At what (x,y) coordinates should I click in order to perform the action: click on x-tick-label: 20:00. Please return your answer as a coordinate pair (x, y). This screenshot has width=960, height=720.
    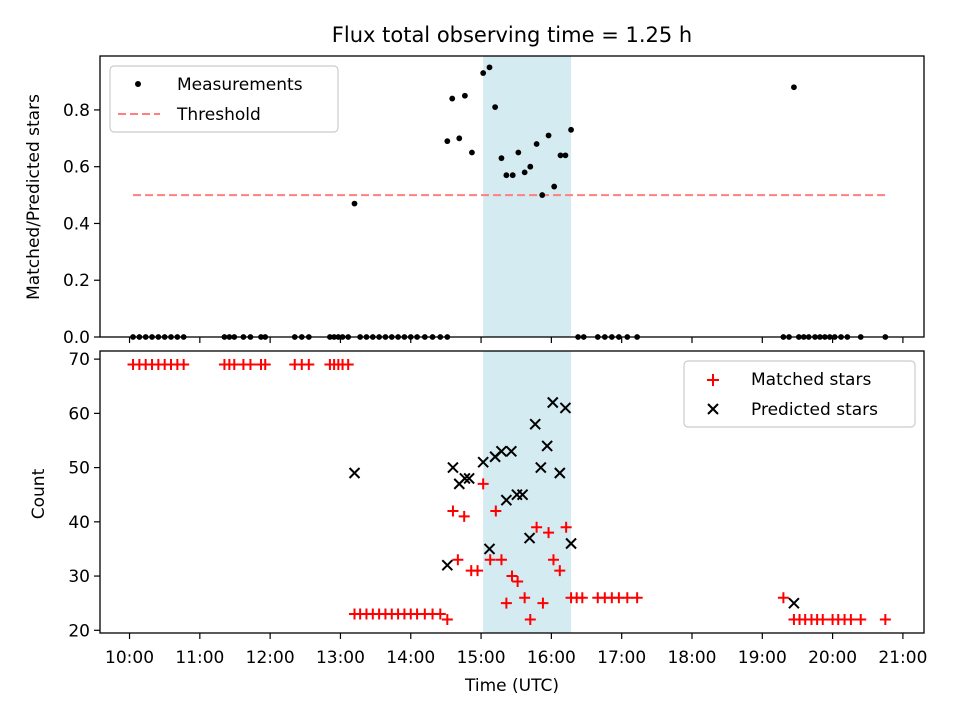
    Looking at the image, I should click on (832, 658).